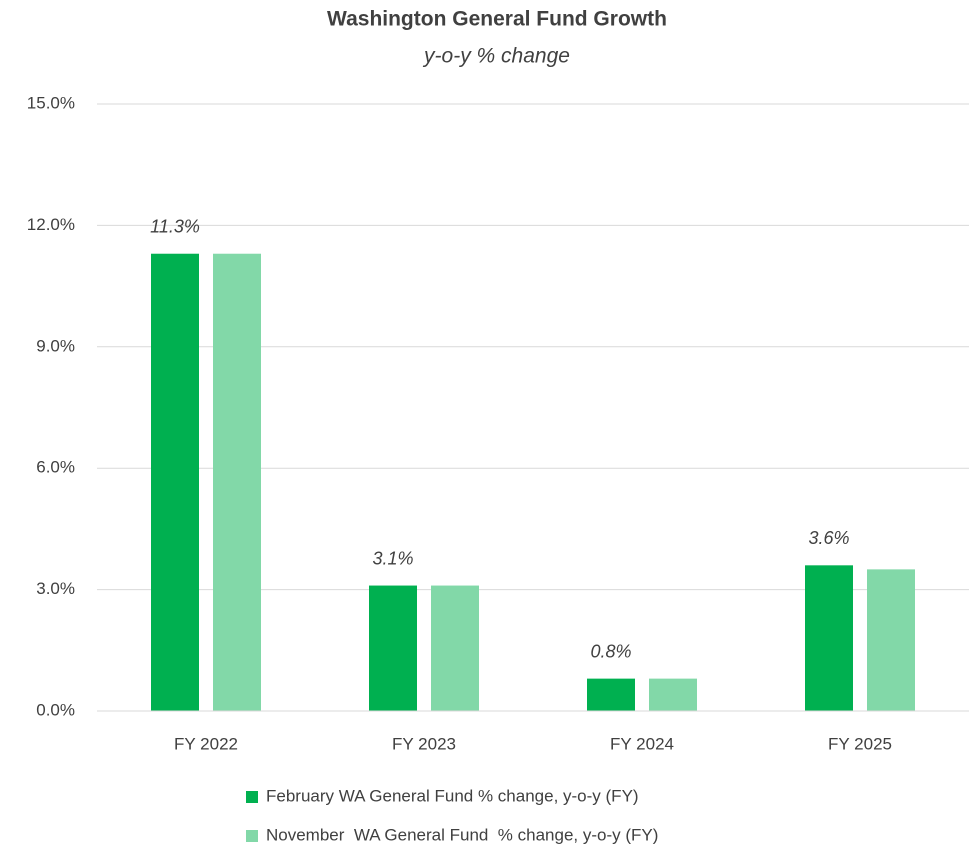  What do you see at coordinates (496, 56) in the screenshot?
I see `chart-subtitle: y-o-y % change` at bounding box center [496, 56].